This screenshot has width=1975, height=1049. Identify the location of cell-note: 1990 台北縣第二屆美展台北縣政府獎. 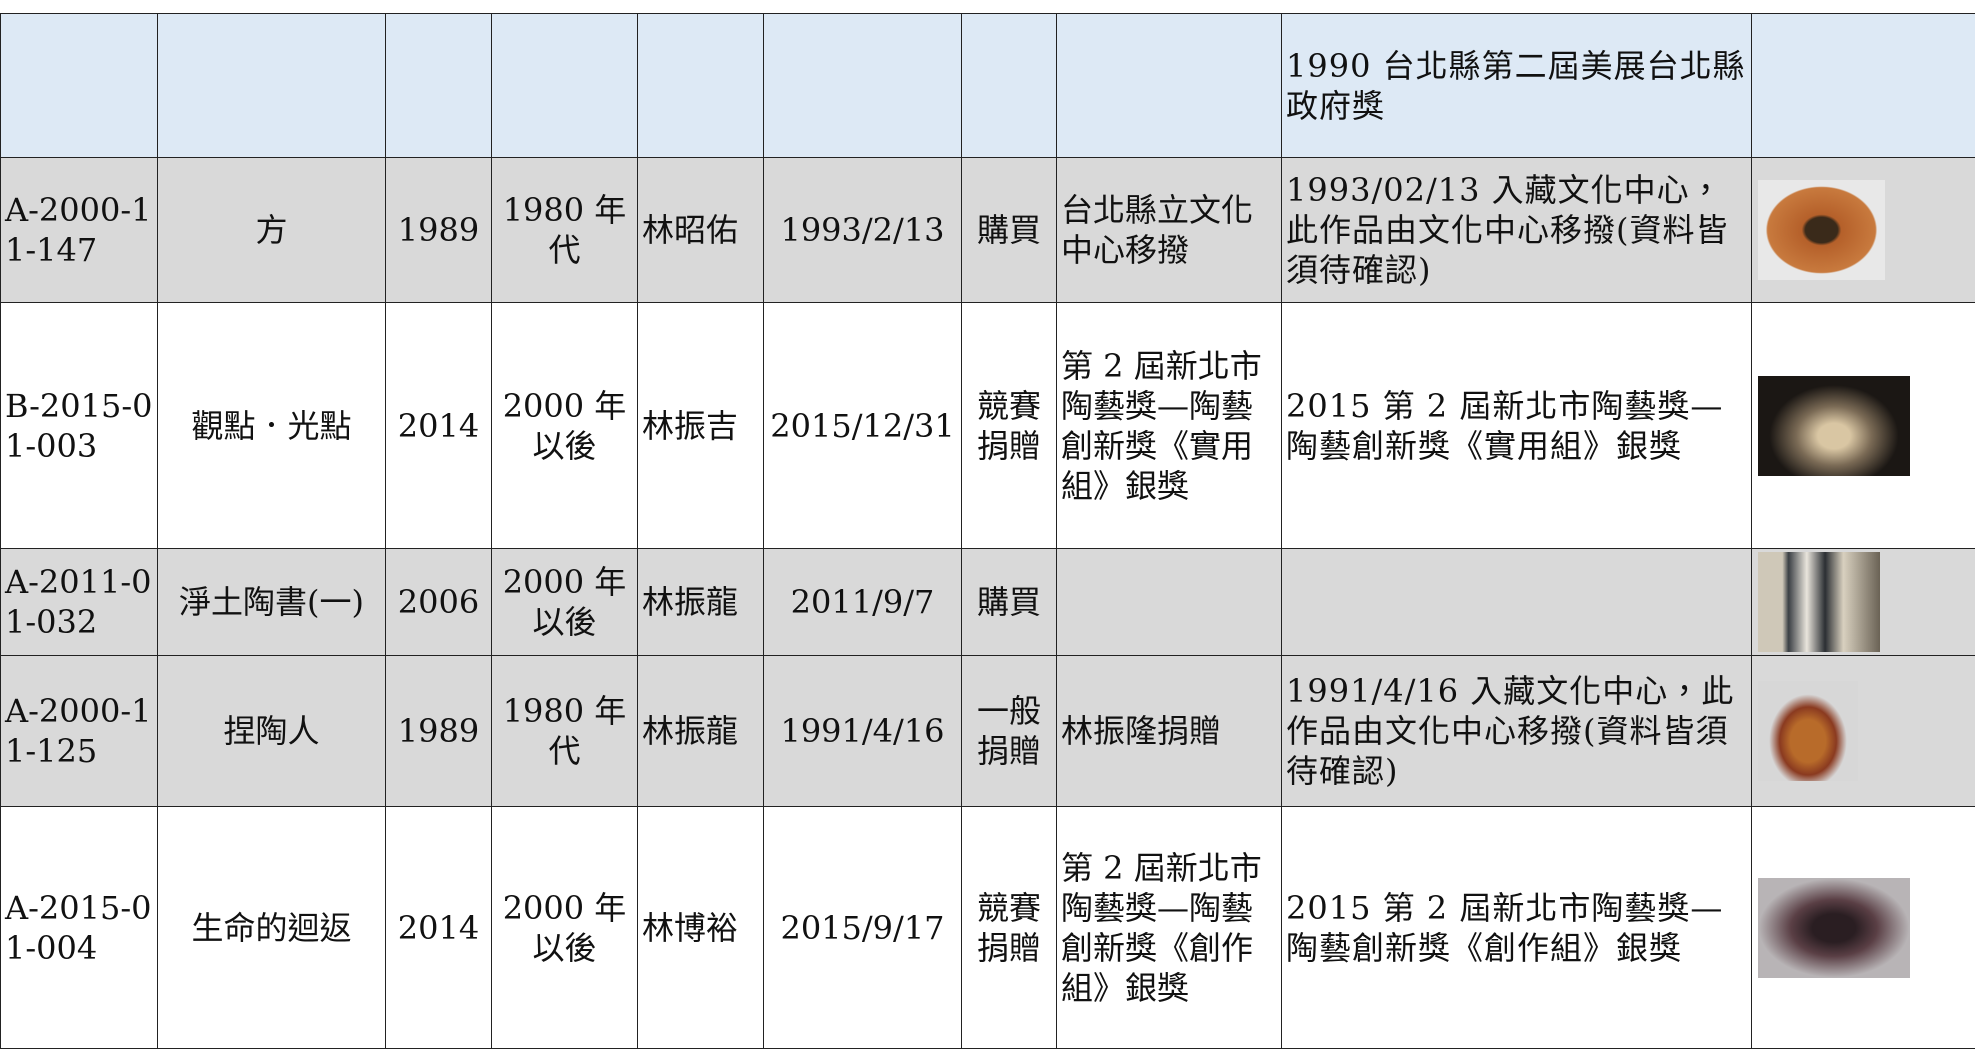
(1517, 86).